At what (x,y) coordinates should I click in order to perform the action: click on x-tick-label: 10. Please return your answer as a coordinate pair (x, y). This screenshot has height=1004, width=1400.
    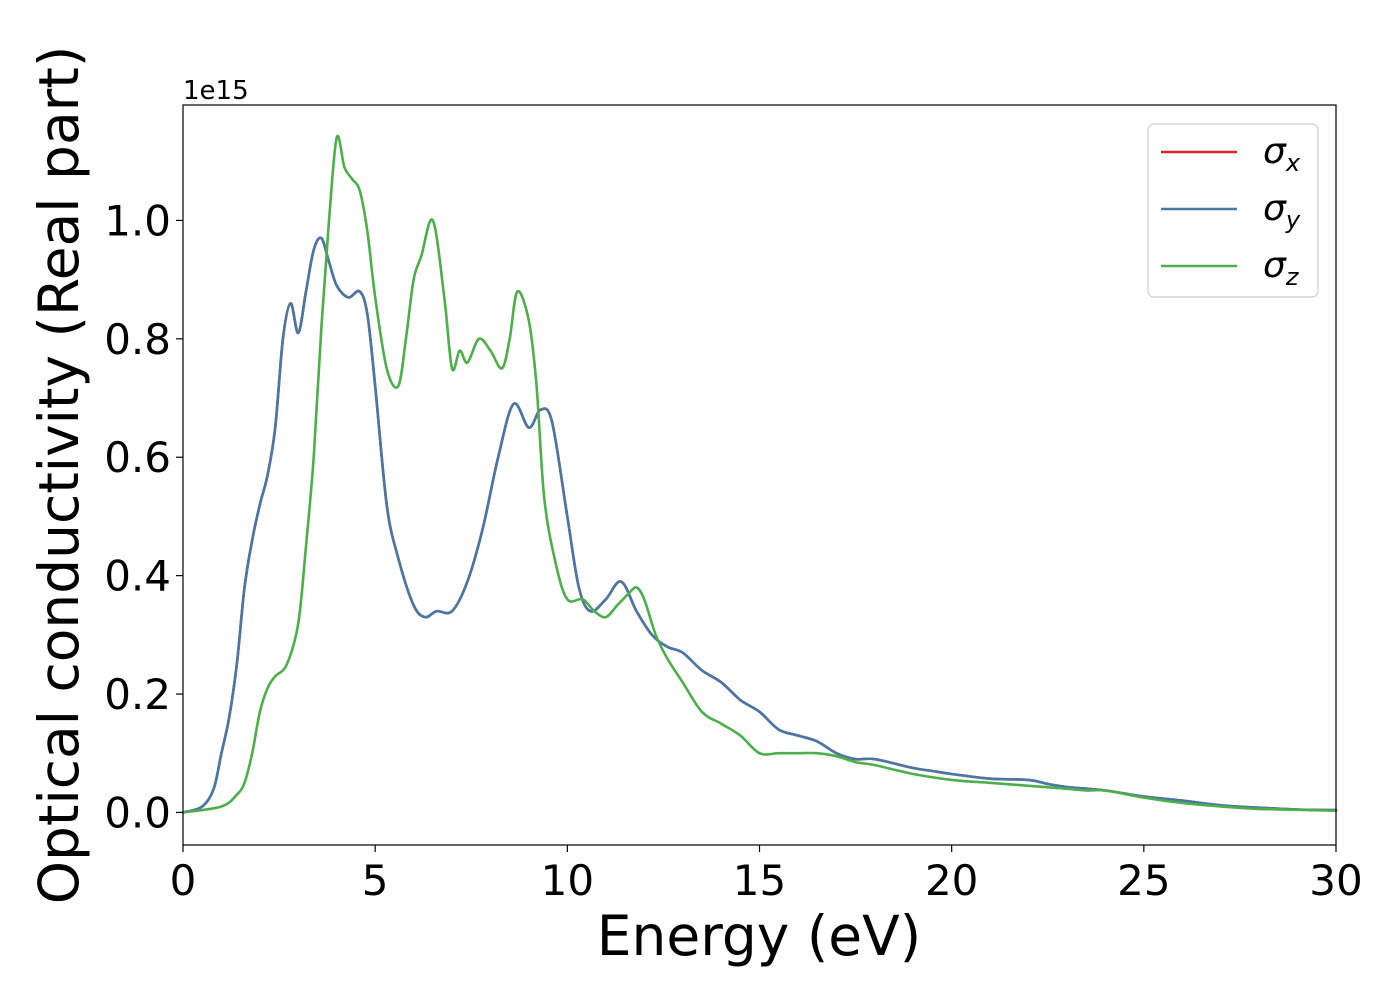
    Looking at the image, I should click on (567, 880).